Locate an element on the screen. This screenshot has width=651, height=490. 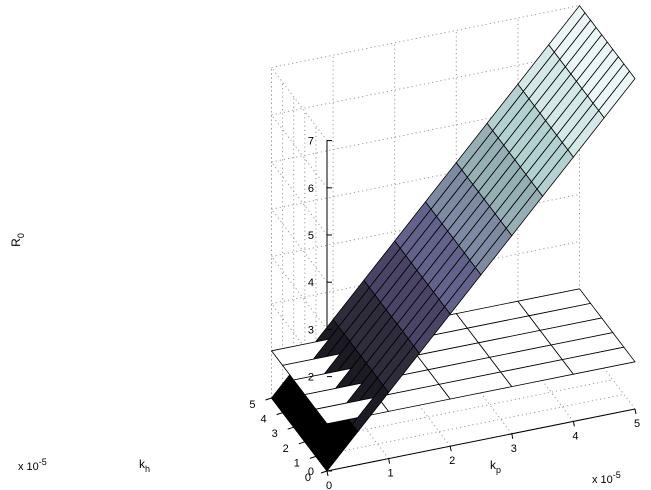
y-tick-label: 0 is located at coordinates (308, 478).